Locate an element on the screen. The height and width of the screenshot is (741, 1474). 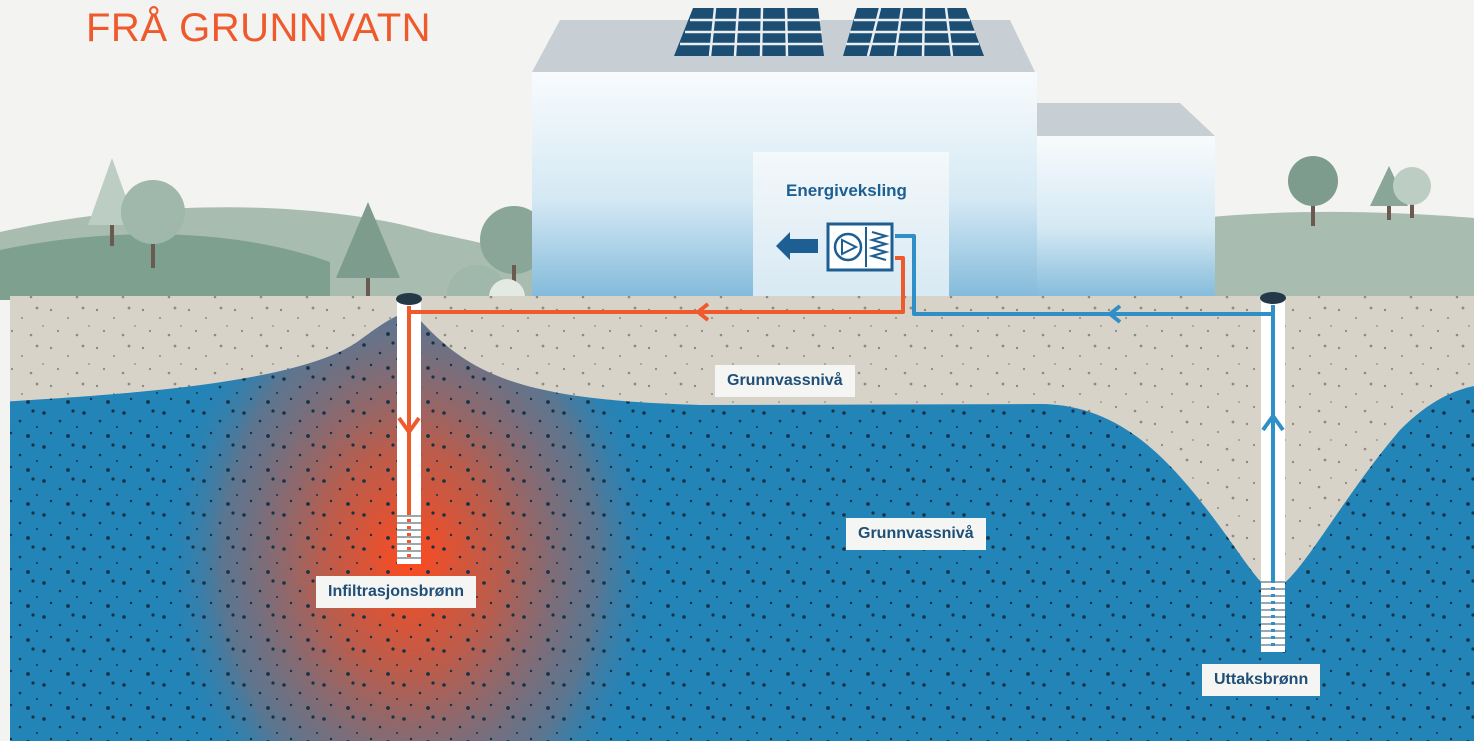
groundwater-level-label-lower: Grunnvassnivå is located at coordinates (916, 534).